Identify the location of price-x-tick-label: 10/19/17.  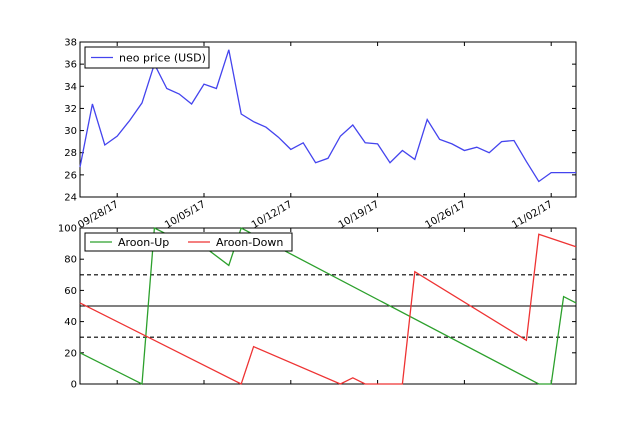
(359, 215).